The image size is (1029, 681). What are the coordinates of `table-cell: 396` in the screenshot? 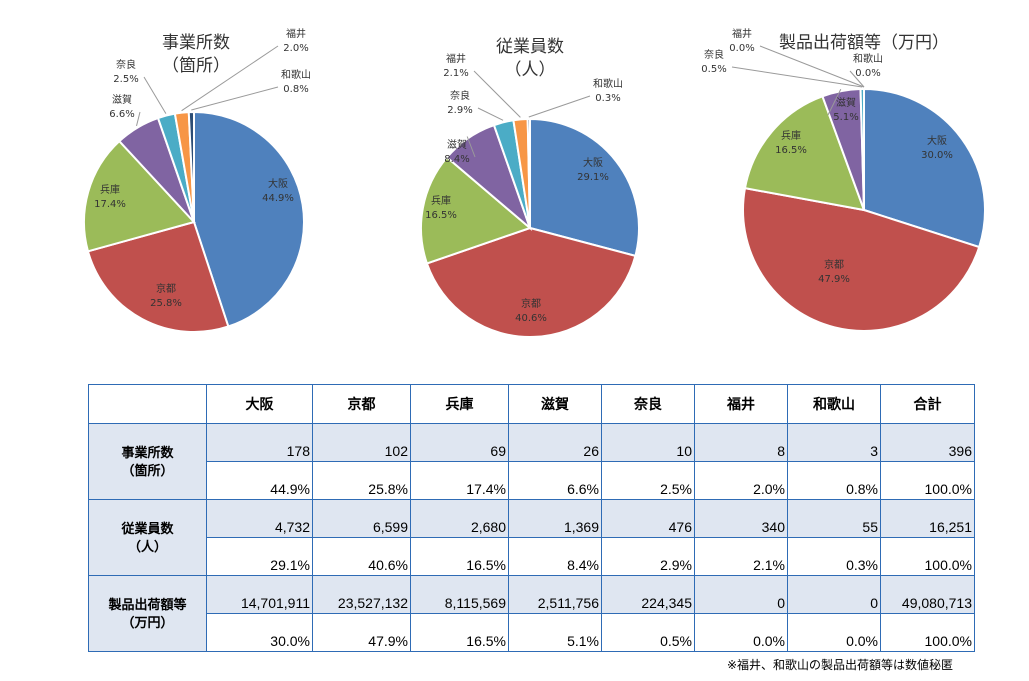 It's located at (927, 442).